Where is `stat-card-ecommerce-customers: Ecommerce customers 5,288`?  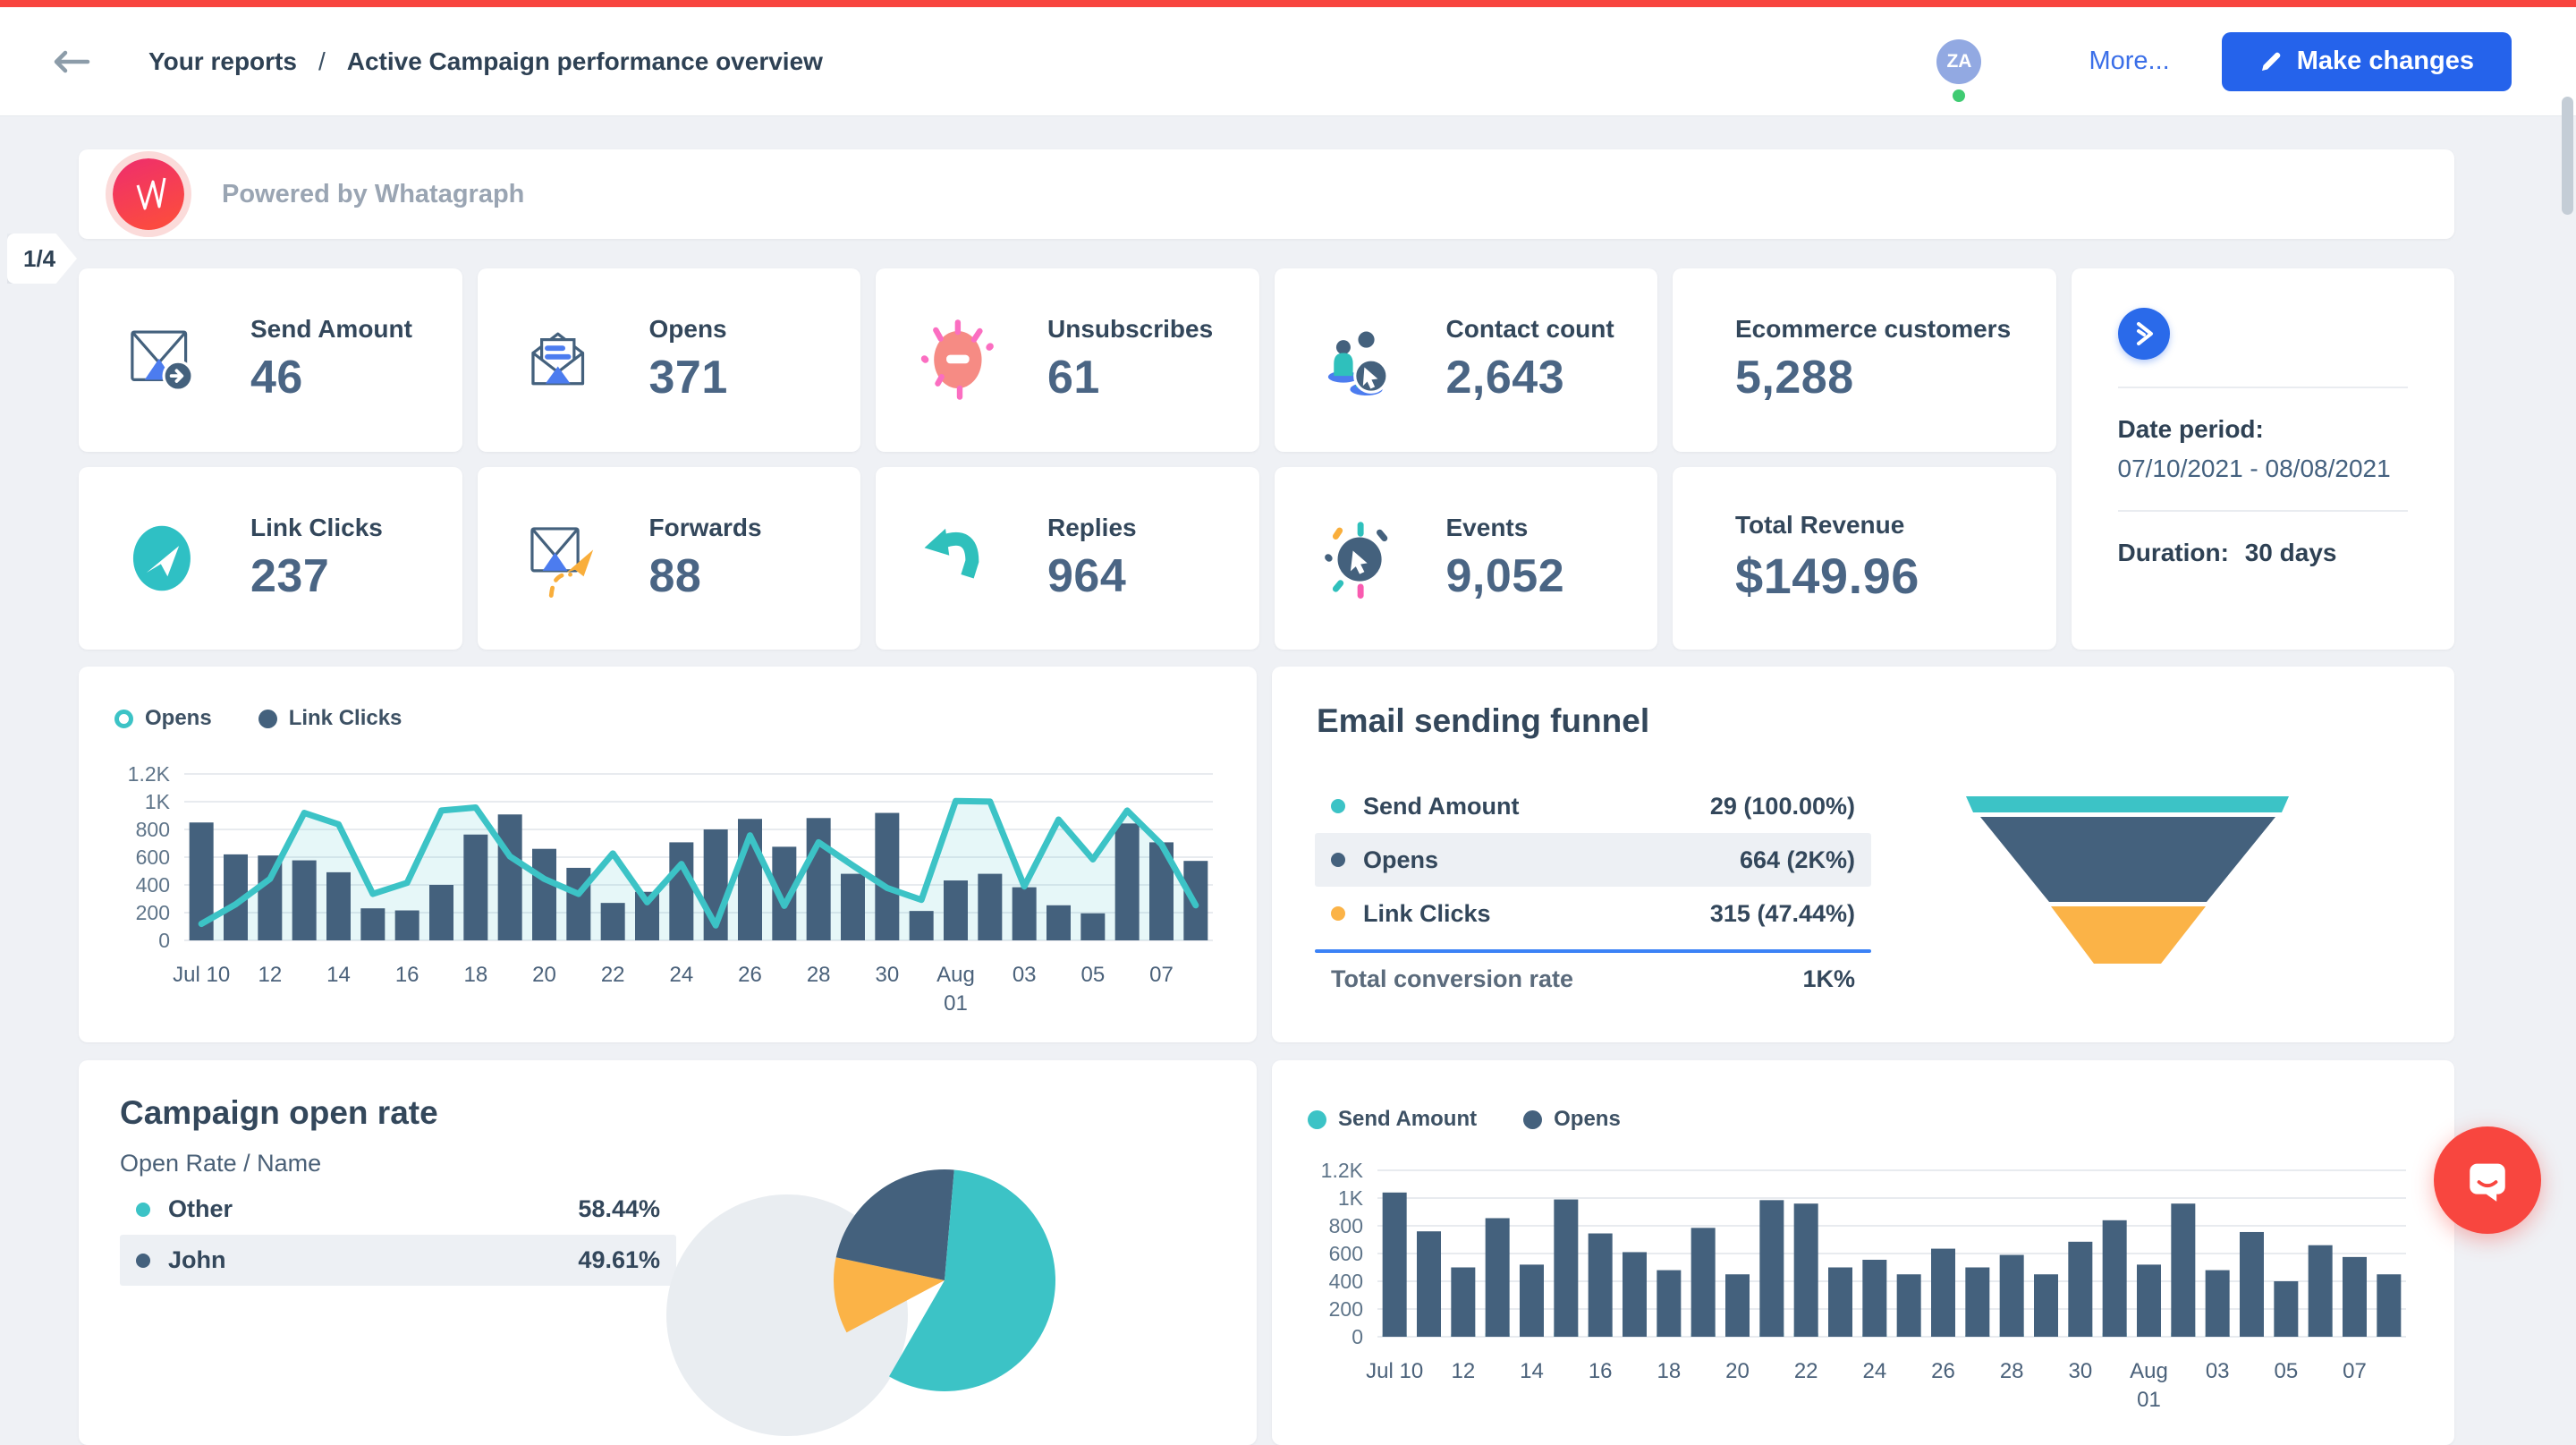
stat-card-ecommerce-customers: Ecommerce customers 5,288 is located at coordinates (1864, 360).